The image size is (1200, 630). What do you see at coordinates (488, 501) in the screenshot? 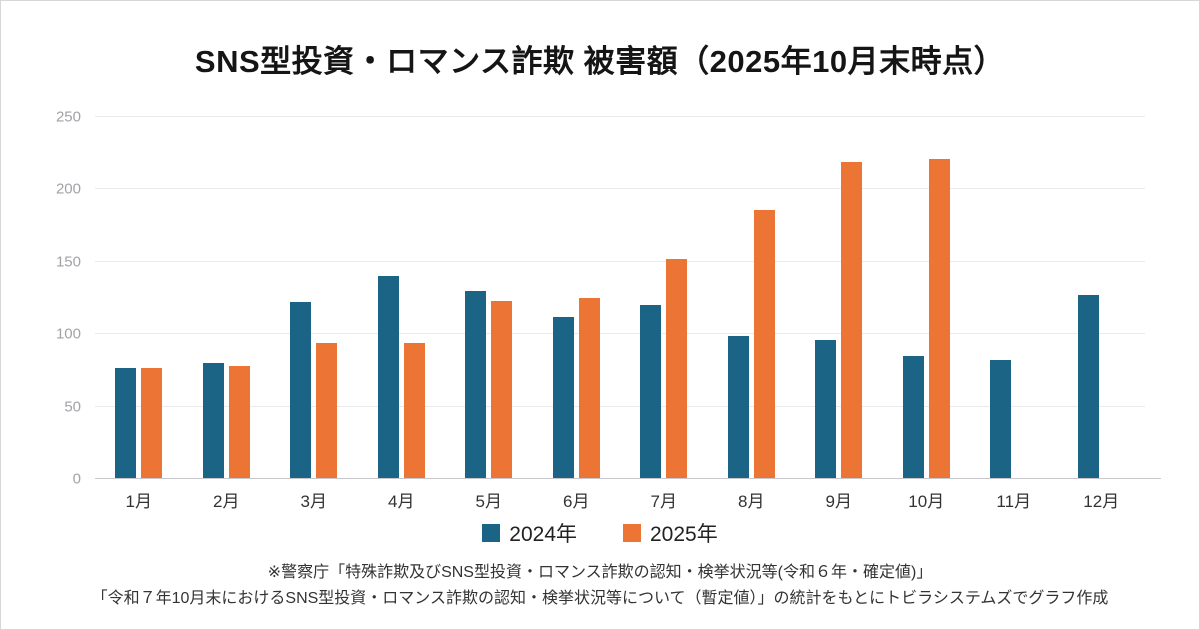
I see `x-tick-label-5月: 5月` at bounding box center [488, 501].